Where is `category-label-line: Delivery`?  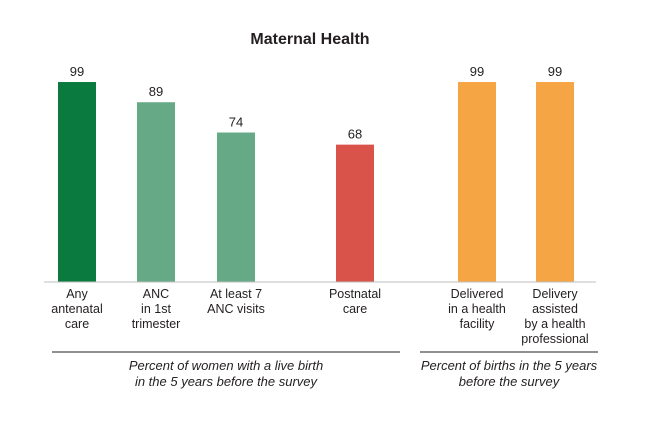
category-label-line: Delivery is located at coordinates (555, 294).